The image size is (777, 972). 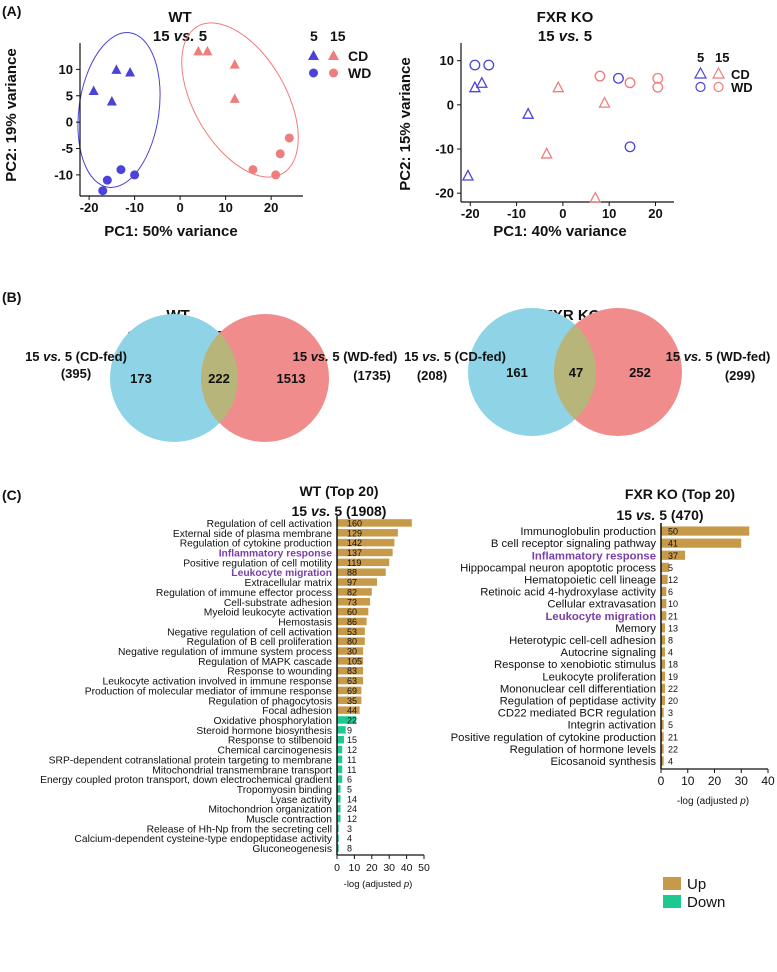 I want to click on go-gene-count: 5, so click(x=670, y=568).